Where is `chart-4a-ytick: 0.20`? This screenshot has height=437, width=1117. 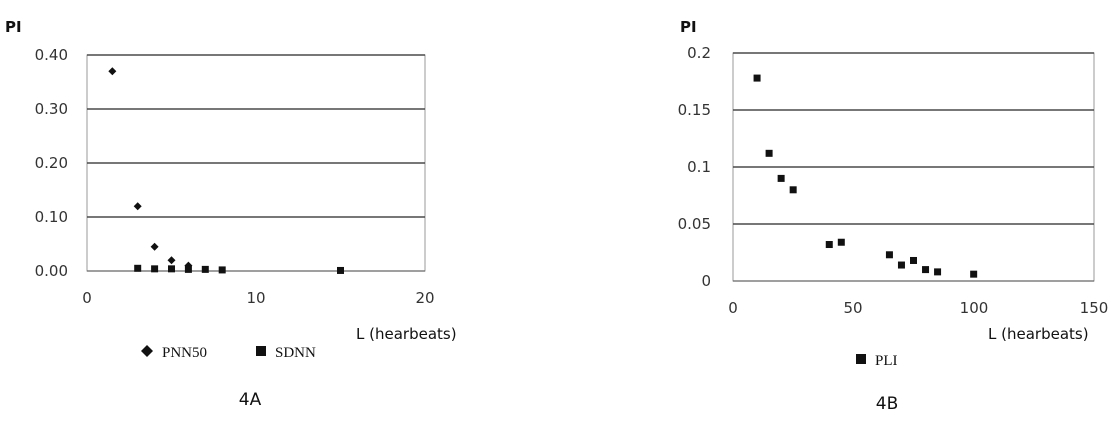
chart-4a-ytick: 0.20 is located at coordinates (51, 163).